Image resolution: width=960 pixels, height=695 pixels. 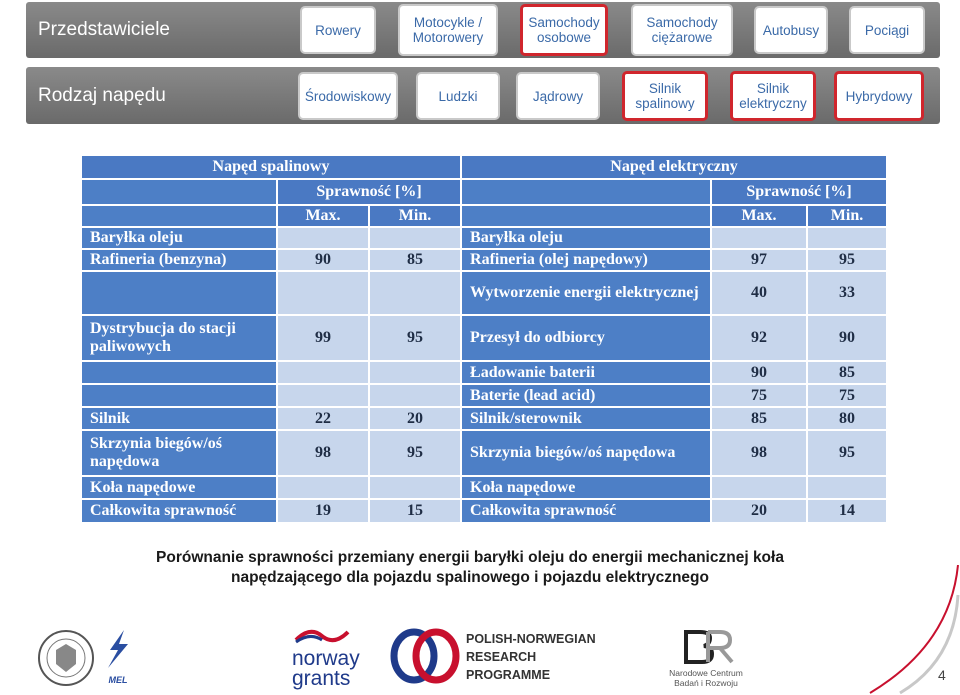 I want to click on table-row: Baterie (lead acid) 75 75, so click(x=484, y=395).